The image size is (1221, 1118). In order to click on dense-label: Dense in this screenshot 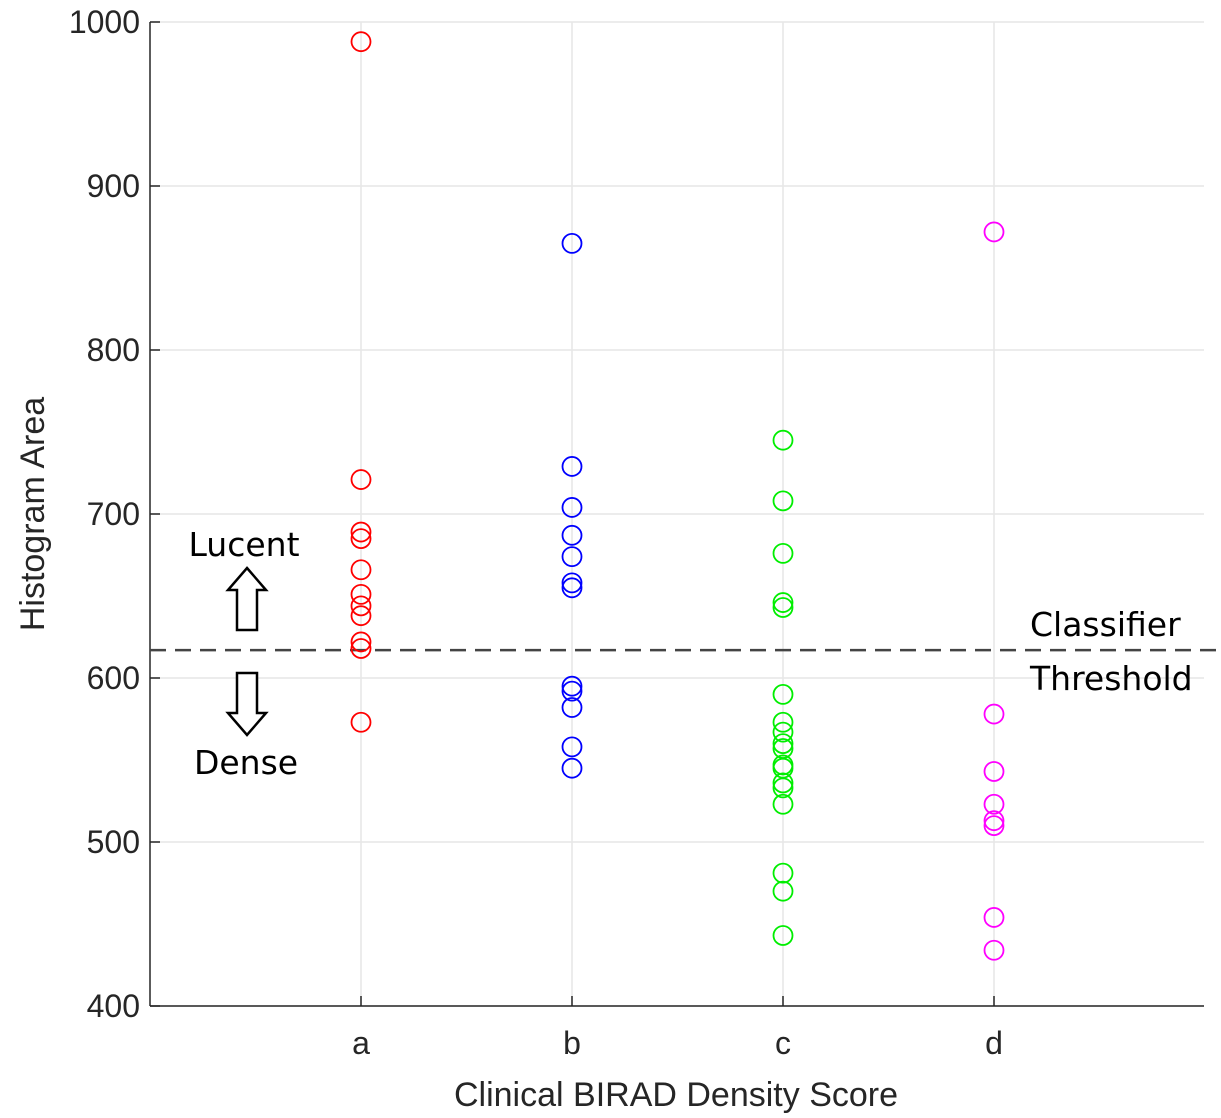, I will do `click(246, 762)`.